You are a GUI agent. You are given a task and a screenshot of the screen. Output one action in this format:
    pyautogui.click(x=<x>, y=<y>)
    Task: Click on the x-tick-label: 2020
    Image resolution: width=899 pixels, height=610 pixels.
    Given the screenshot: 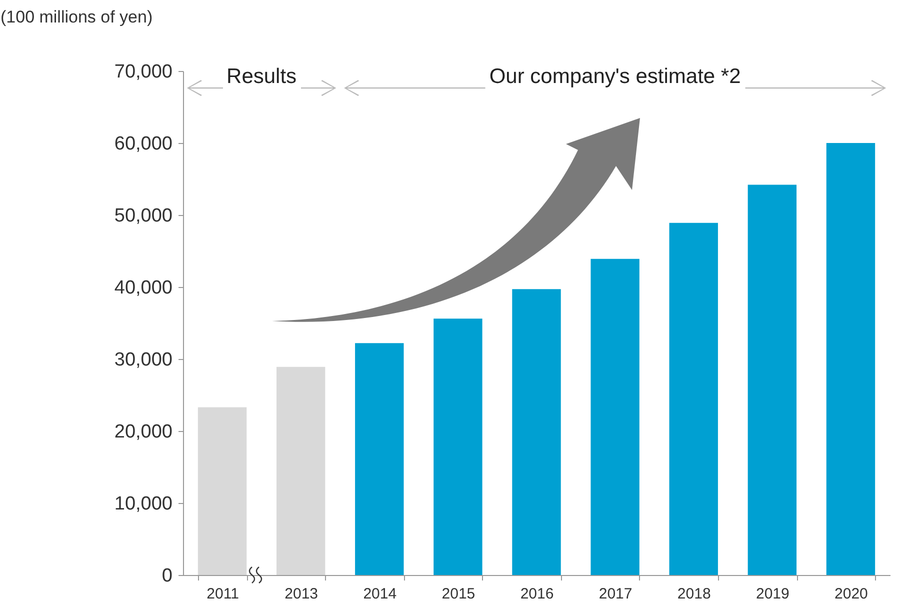 What is the action you would take?
    pyautogui.click(x=851, y=594)
    